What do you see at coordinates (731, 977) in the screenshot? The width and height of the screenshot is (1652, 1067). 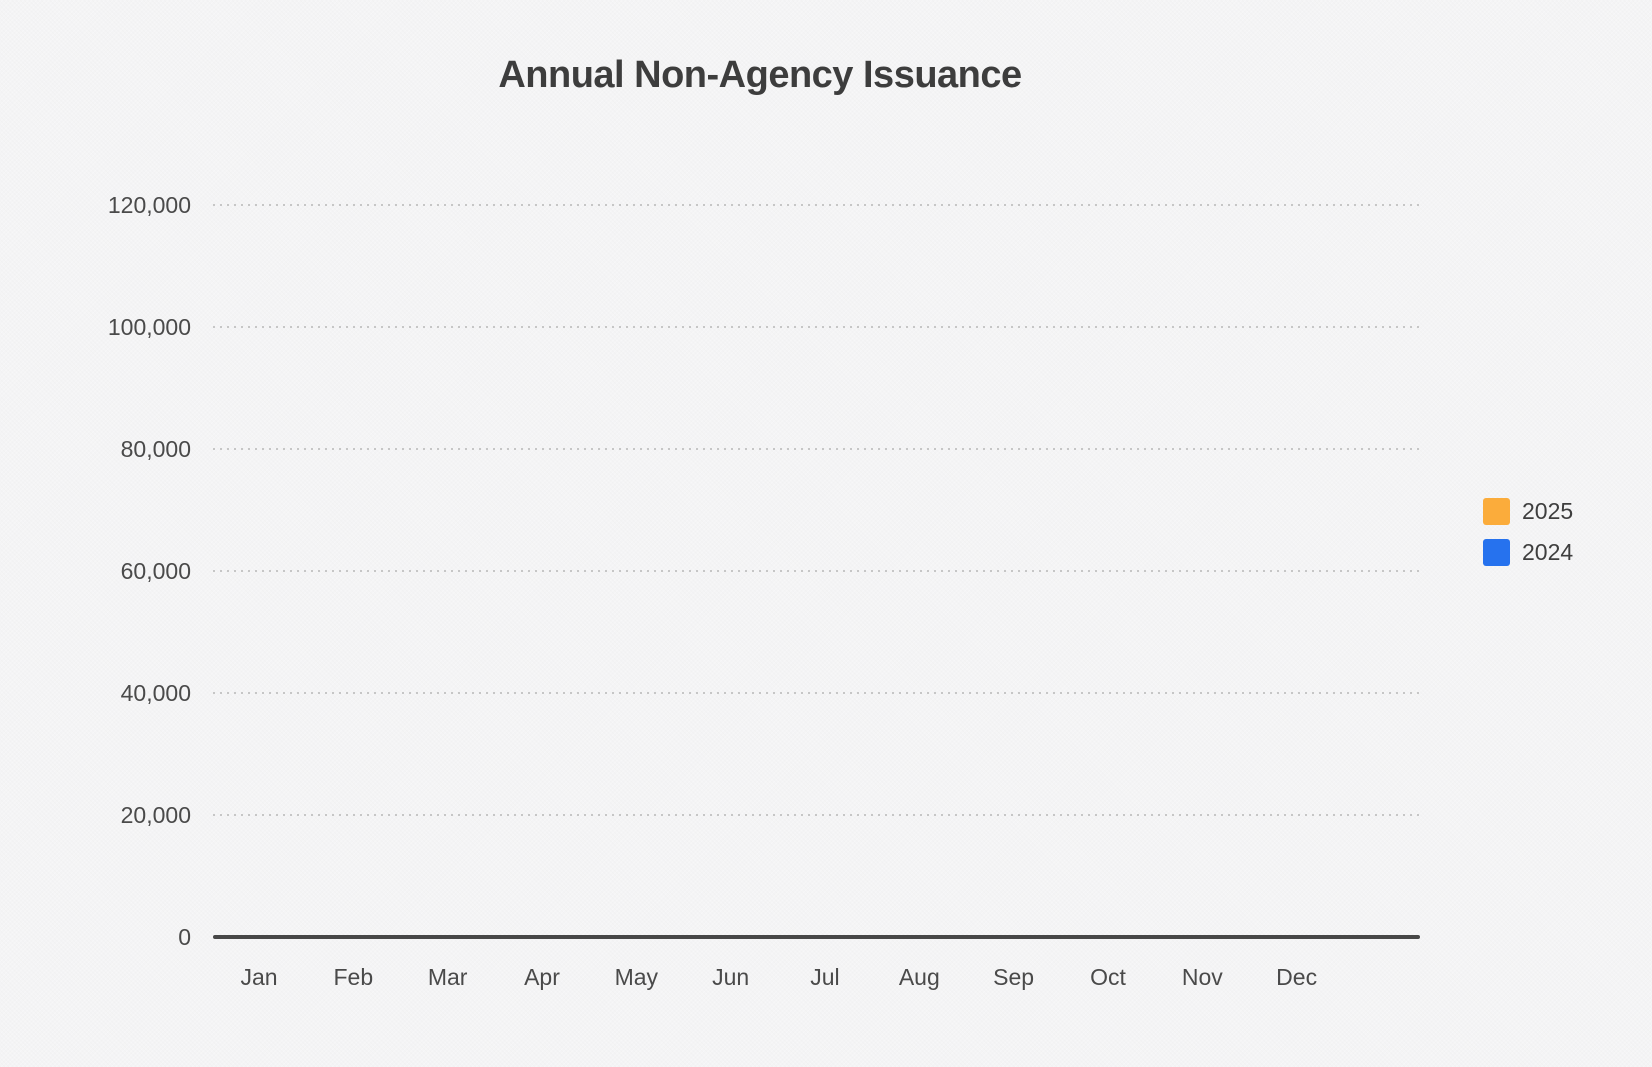 I see `x-axis-month-label-jun: Jun` at bounding box center [731, 977].